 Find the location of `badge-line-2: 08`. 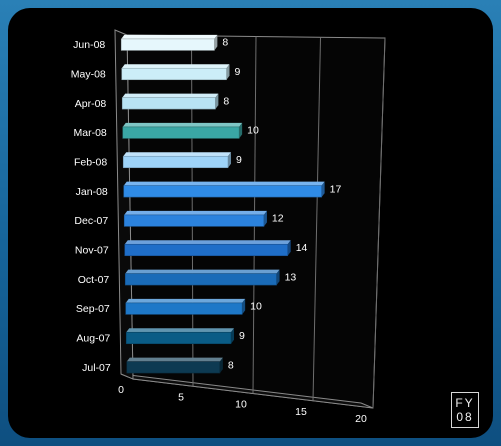

badge-line-2: 08 is located at coordinates (465, 417).